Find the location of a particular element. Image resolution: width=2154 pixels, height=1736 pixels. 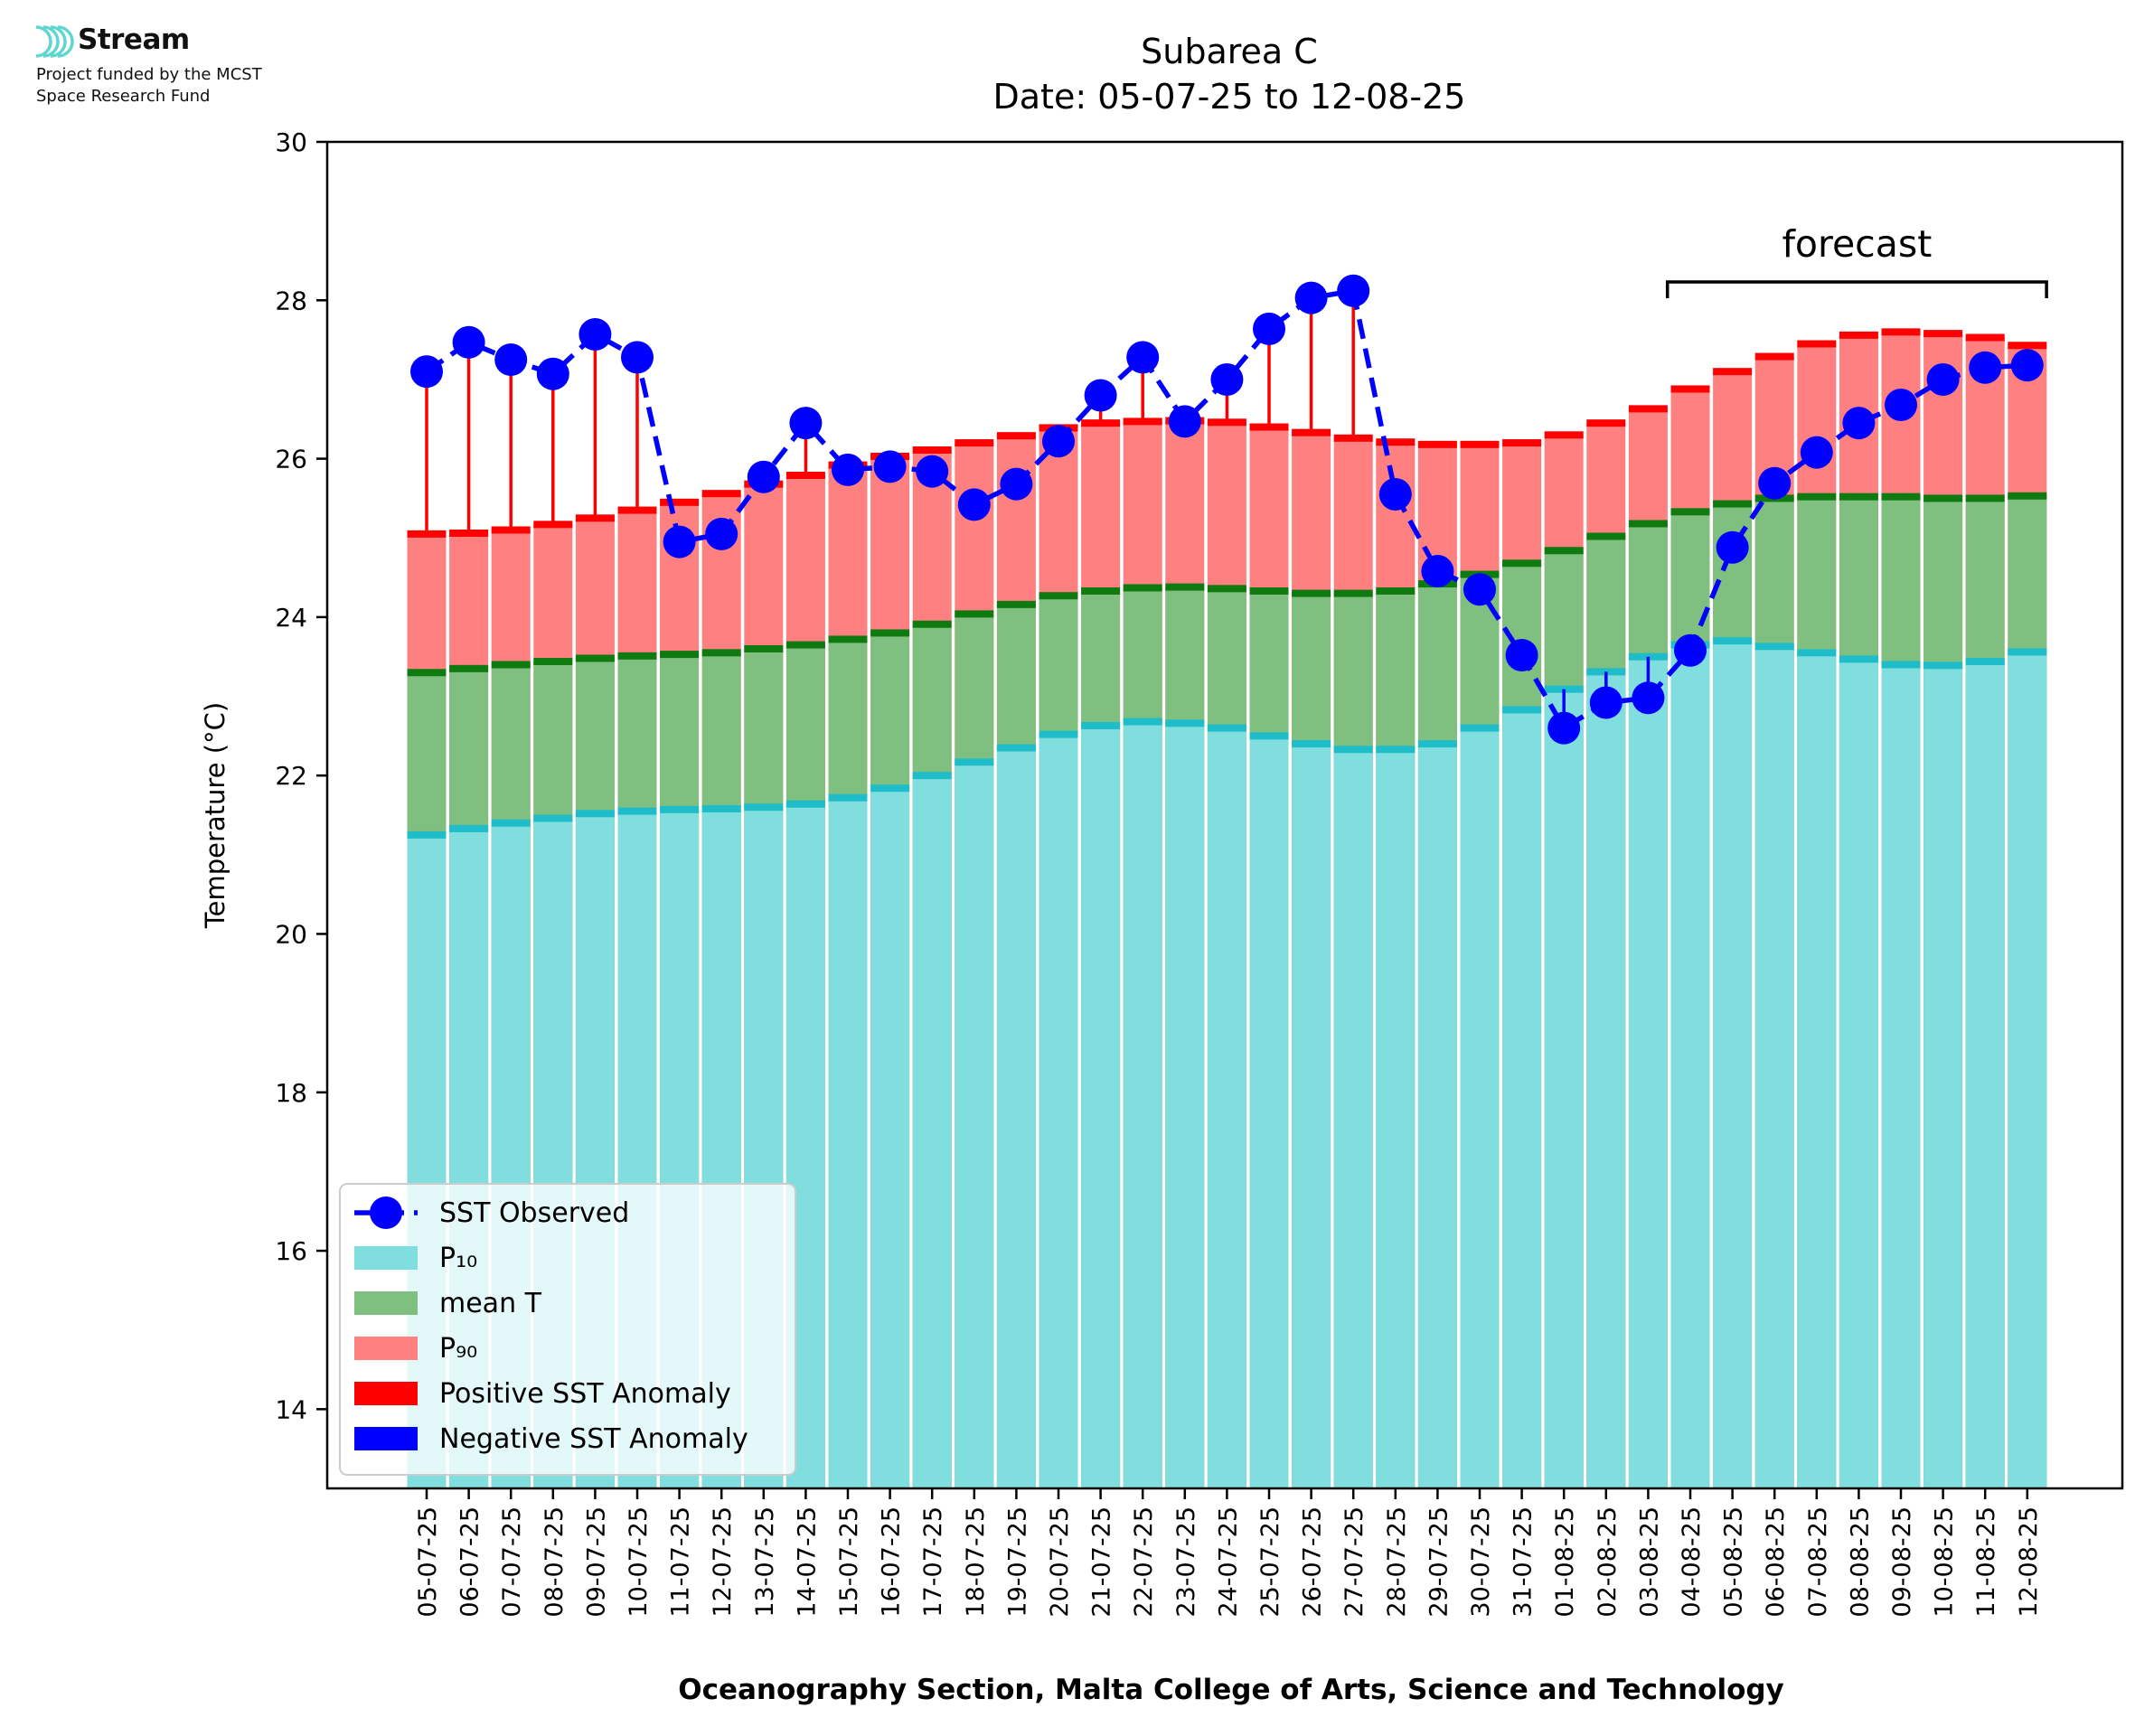

x-tick-label: 18-07-25 is located at coordinates (976, 1562).